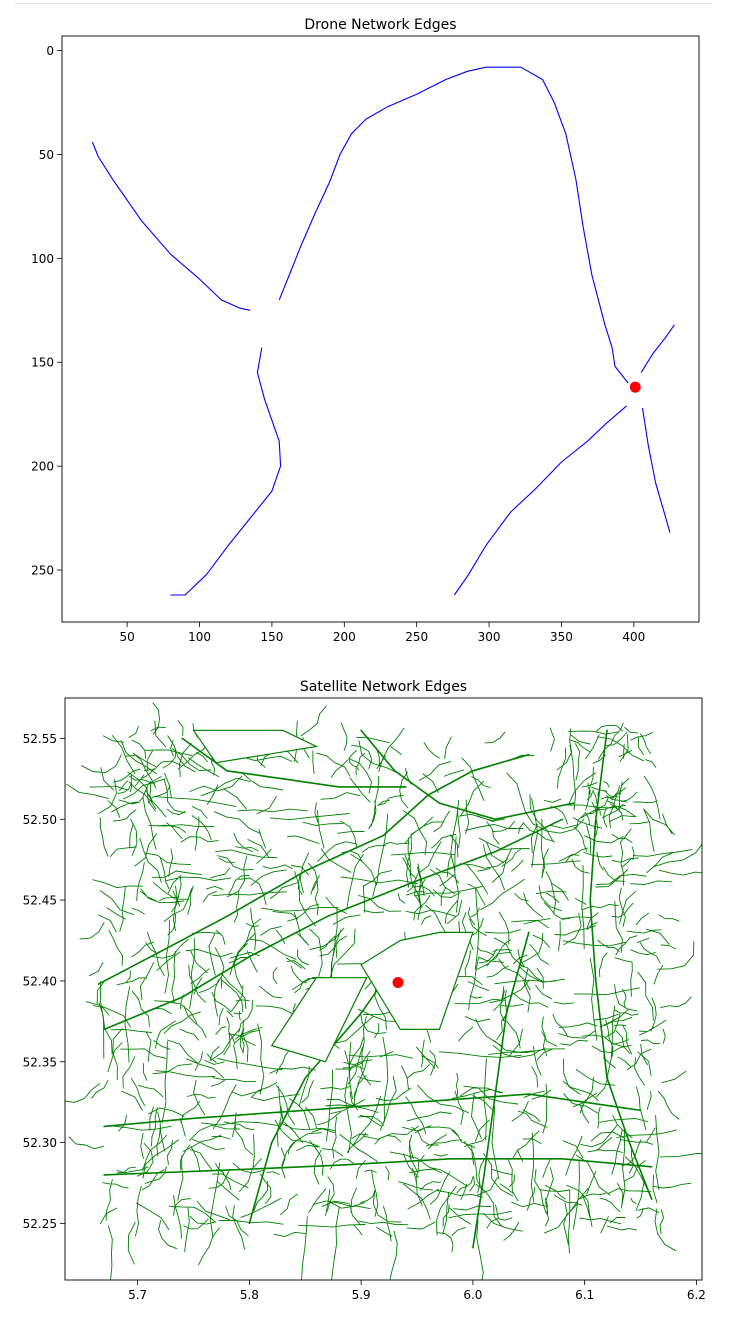 The image size is (732, 1334). I want to click on sat-x-tick-label: 5.8, so click(249, 1295).